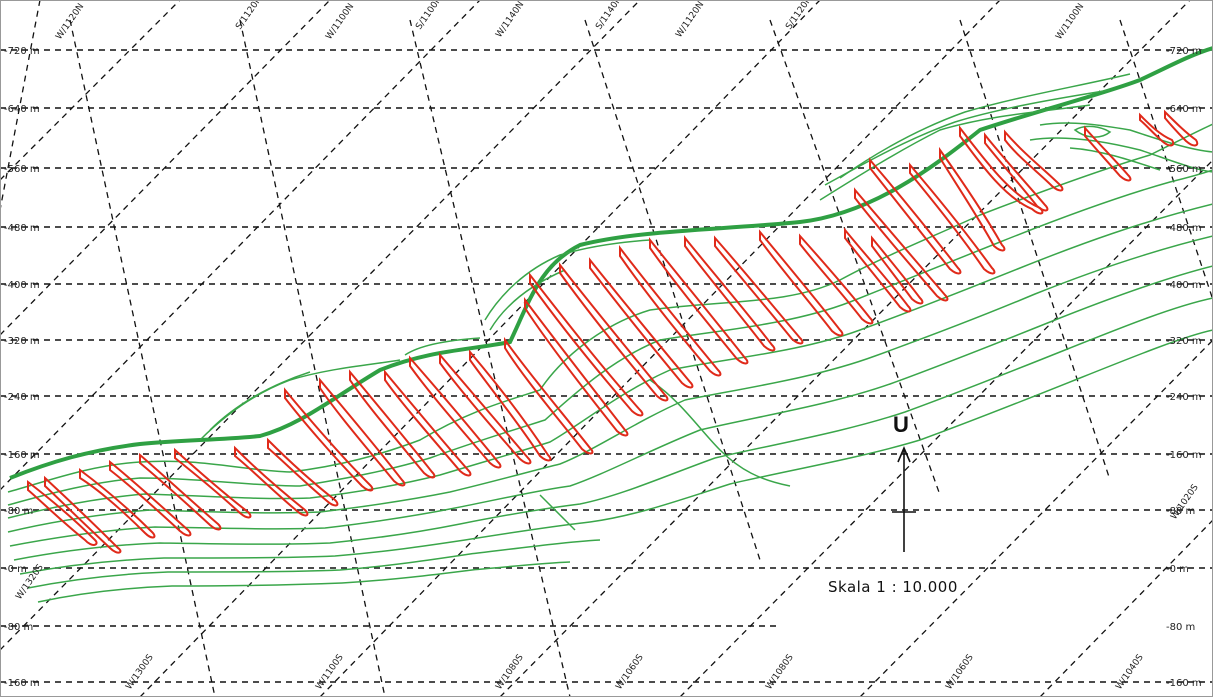 The image size is (1213, 697). What do you see at coordinates (893, 587) in the screenshot?
I see `scale-label: Skala 1 : 10.000` at bounding box center [893, 587].